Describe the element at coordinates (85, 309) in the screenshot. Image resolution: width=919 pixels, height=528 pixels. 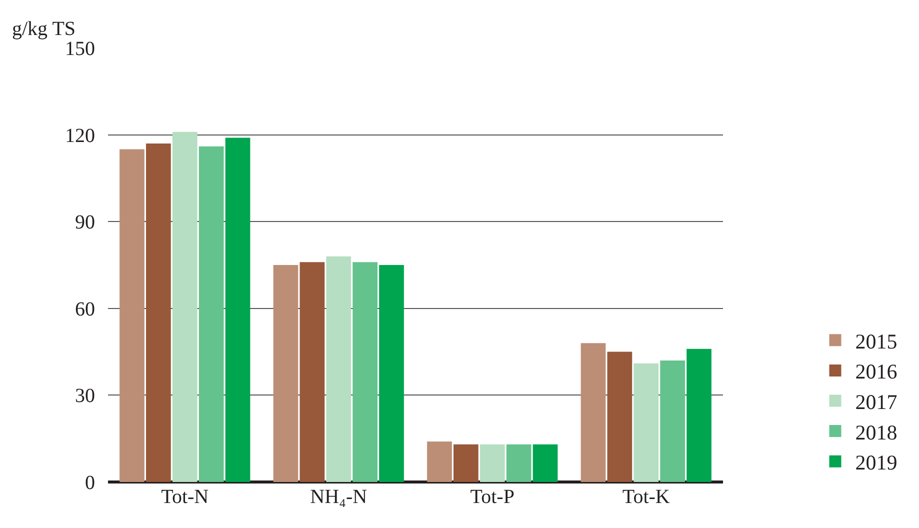
I see `y-tick-label: 60` at that location.